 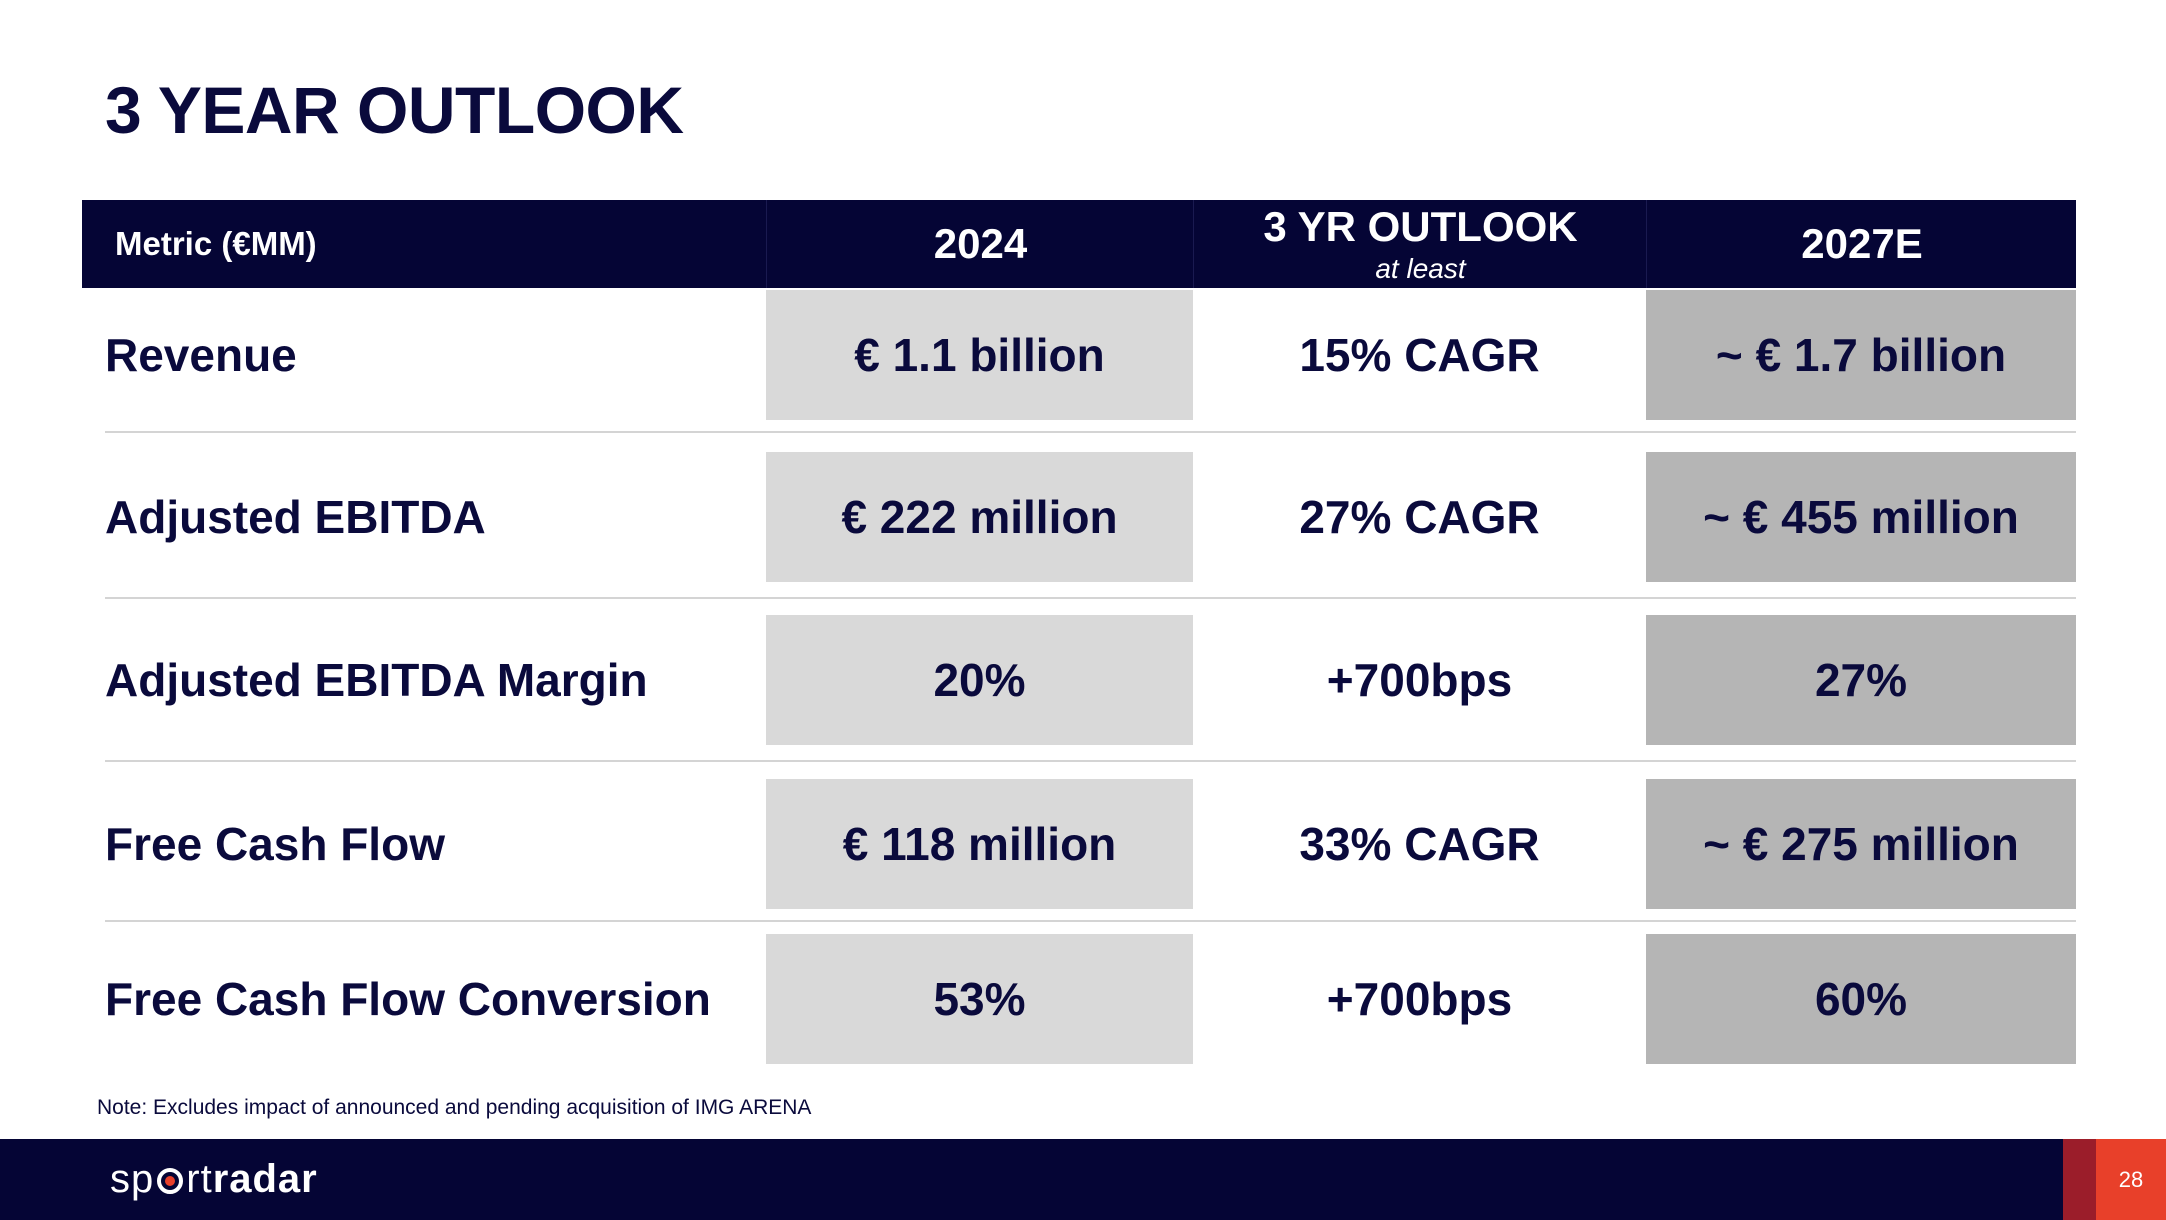 I want to click on row-value-2024: € 1.1 billion, so click(x=979, y=355).